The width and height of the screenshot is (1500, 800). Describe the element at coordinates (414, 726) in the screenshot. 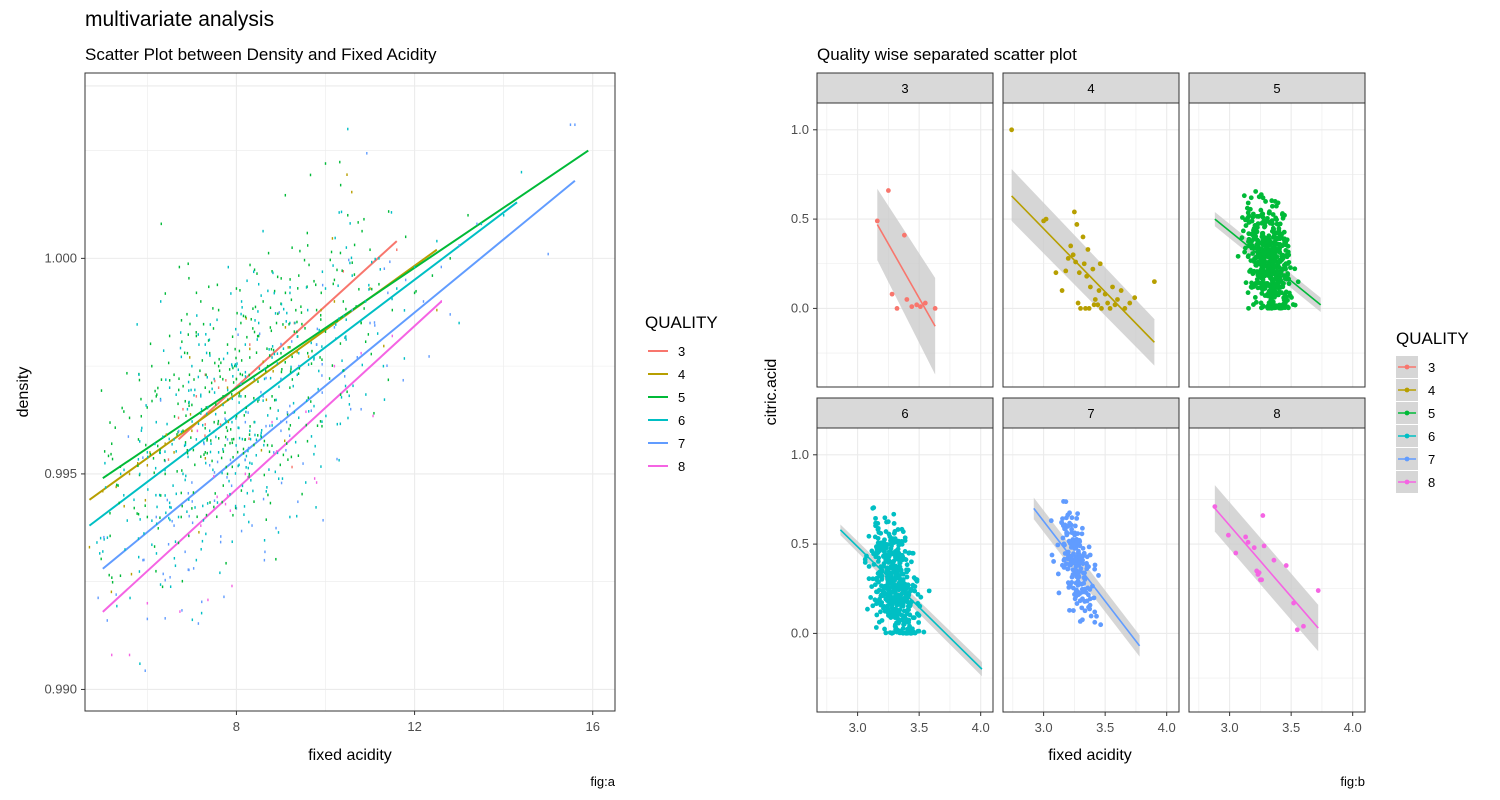

I see `x-tick-label: 12` at that location.